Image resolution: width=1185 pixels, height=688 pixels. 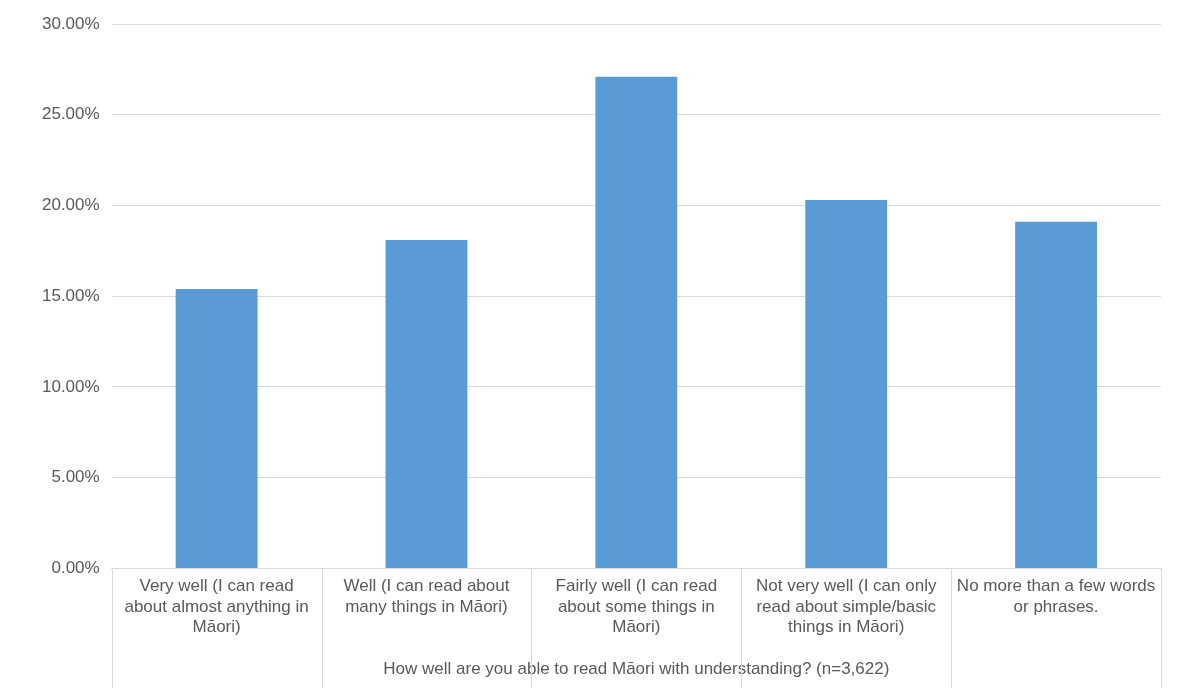 What do you see at coordinates (70, 386) in the screenshot?
I see `y-tick-label: 10.00%` at bounding box center [70, 386].